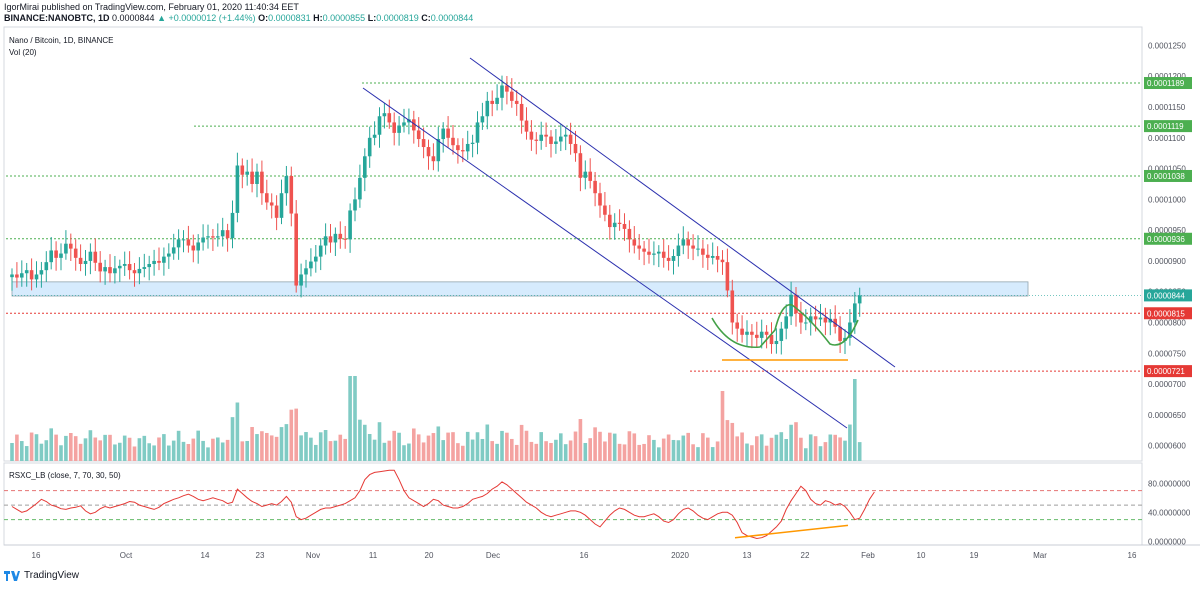 Image resolution: width=1200 pixels, height=589 pixels. What do you see at coordinates (372, 18) in the screenshot?
I see `low-label: L:` at bounding box center [372, 18].